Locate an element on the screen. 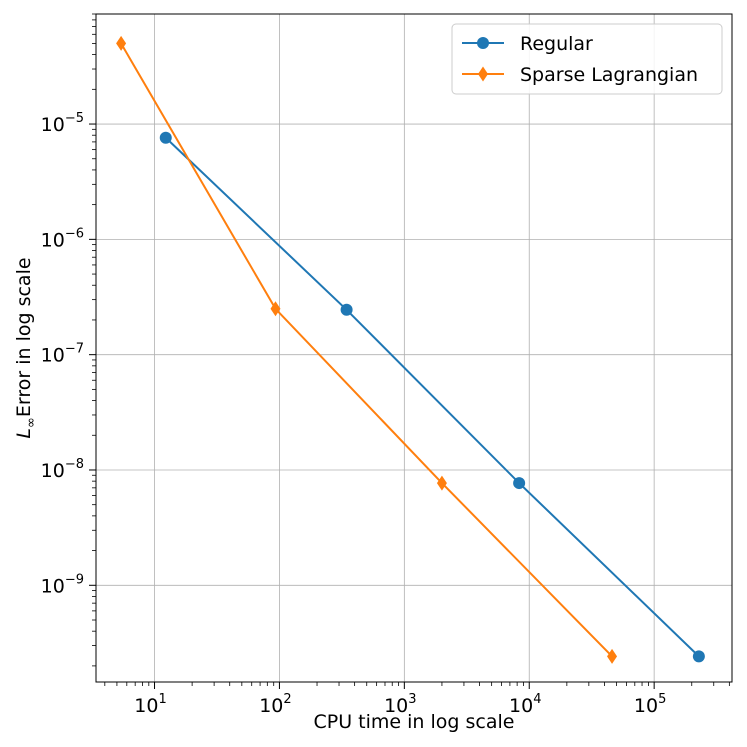 This screenshot has width=747, height=747. legend-label-regular: Regular is located at coordinates (556, 44).